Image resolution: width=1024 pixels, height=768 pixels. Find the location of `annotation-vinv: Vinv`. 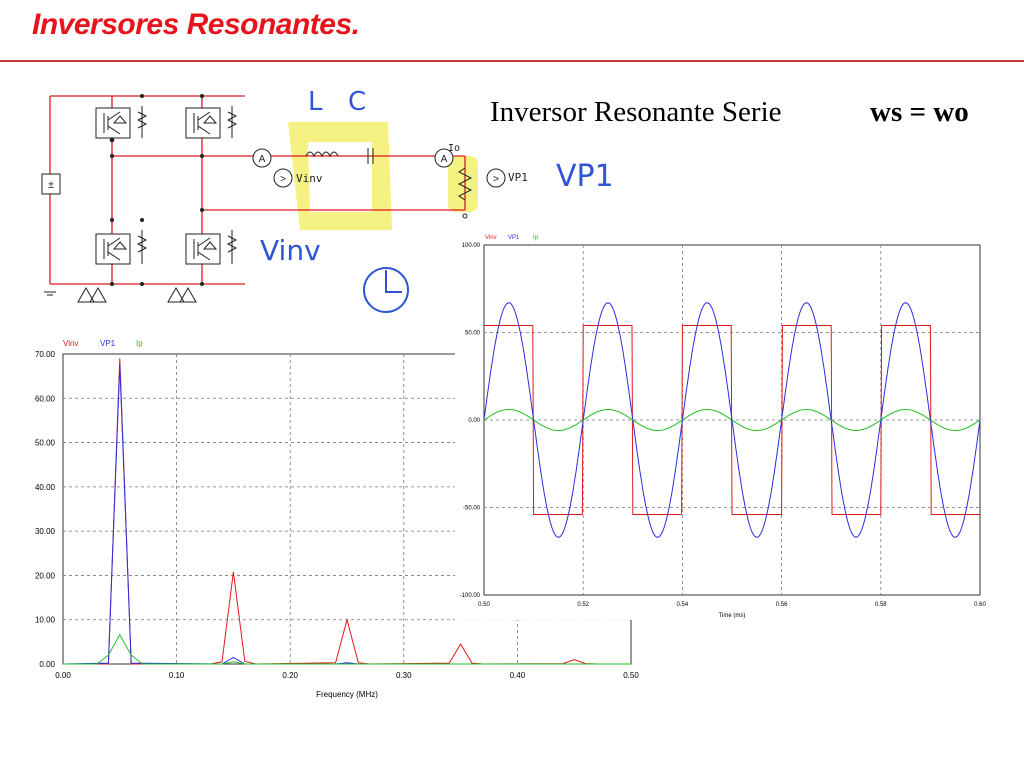

annotation-vinv: Vinv is located at coordinates (290, 250).